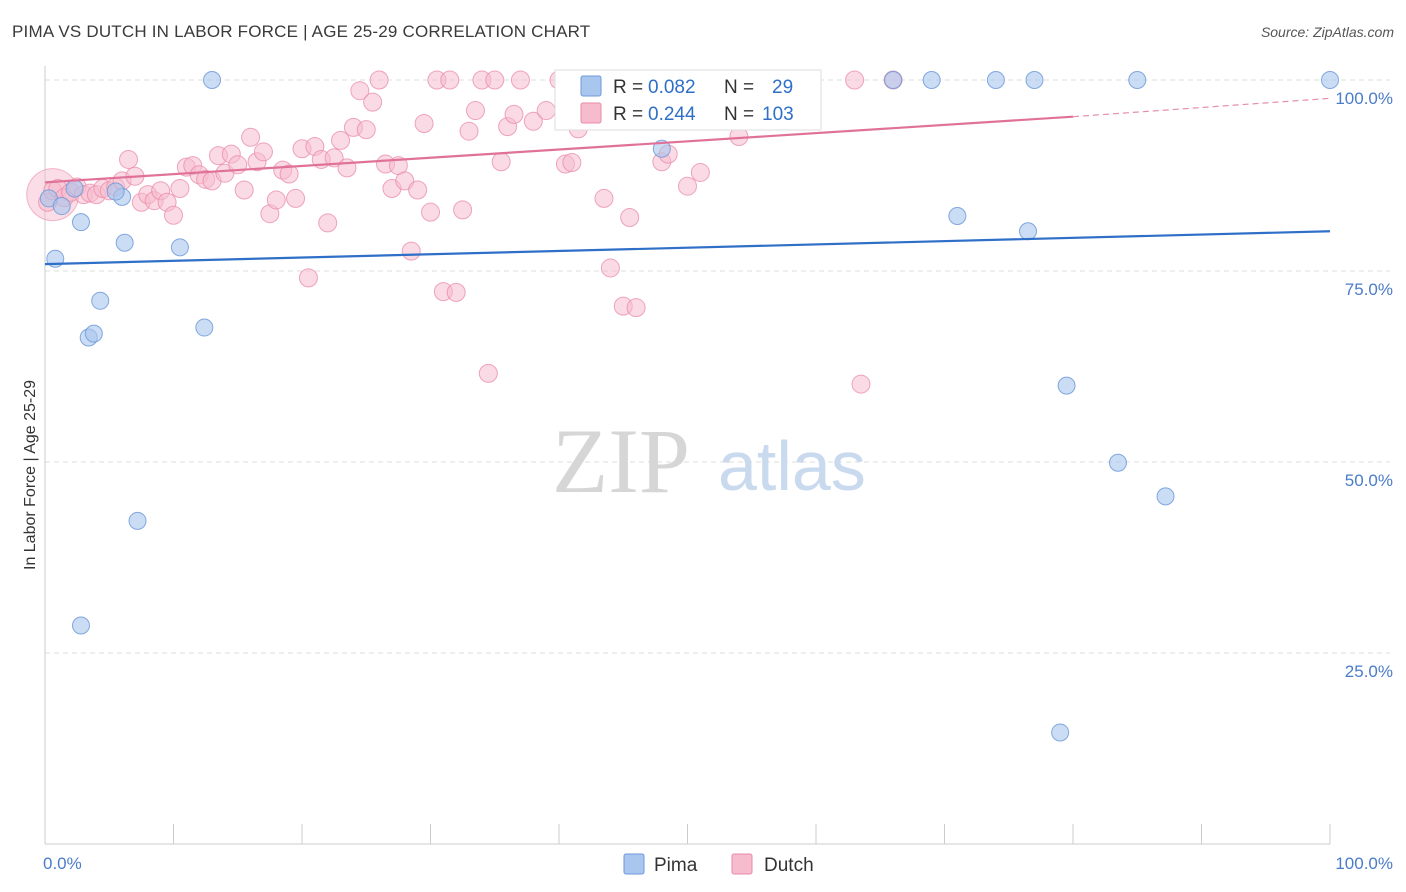  Describe the element at coordinates (634, 864) in the screenshot. I see `legend-bottom-pima-swatch` at that location.